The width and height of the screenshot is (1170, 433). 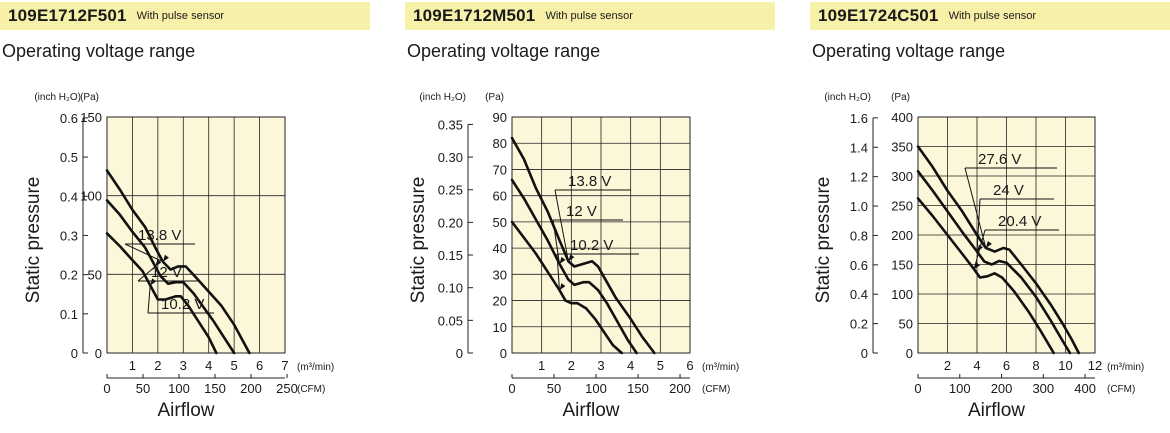 I want to click on inch-h2o-tick-label: 0.3, so click(x=69, y=235).